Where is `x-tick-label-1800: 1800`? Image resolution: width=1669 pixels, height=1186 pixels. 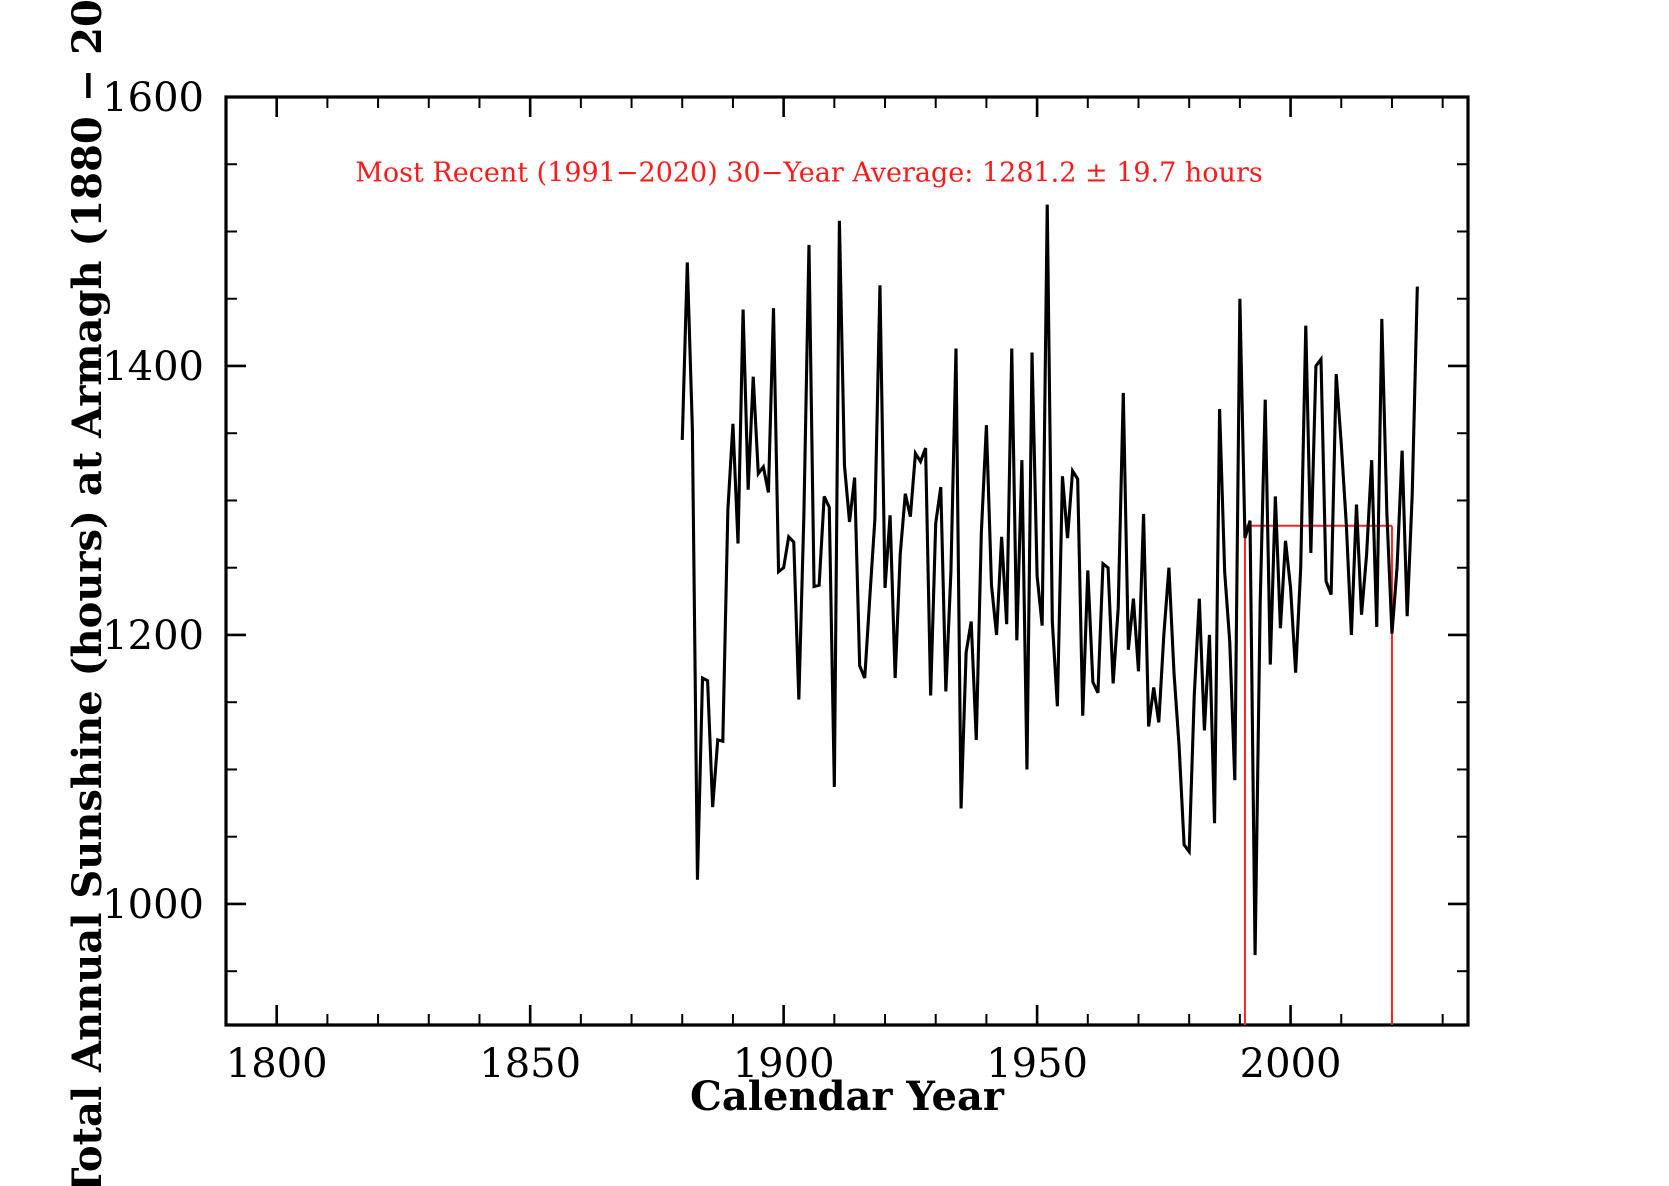 x-tick-label-1800: 1800 is located at coordinates (277, 1064).